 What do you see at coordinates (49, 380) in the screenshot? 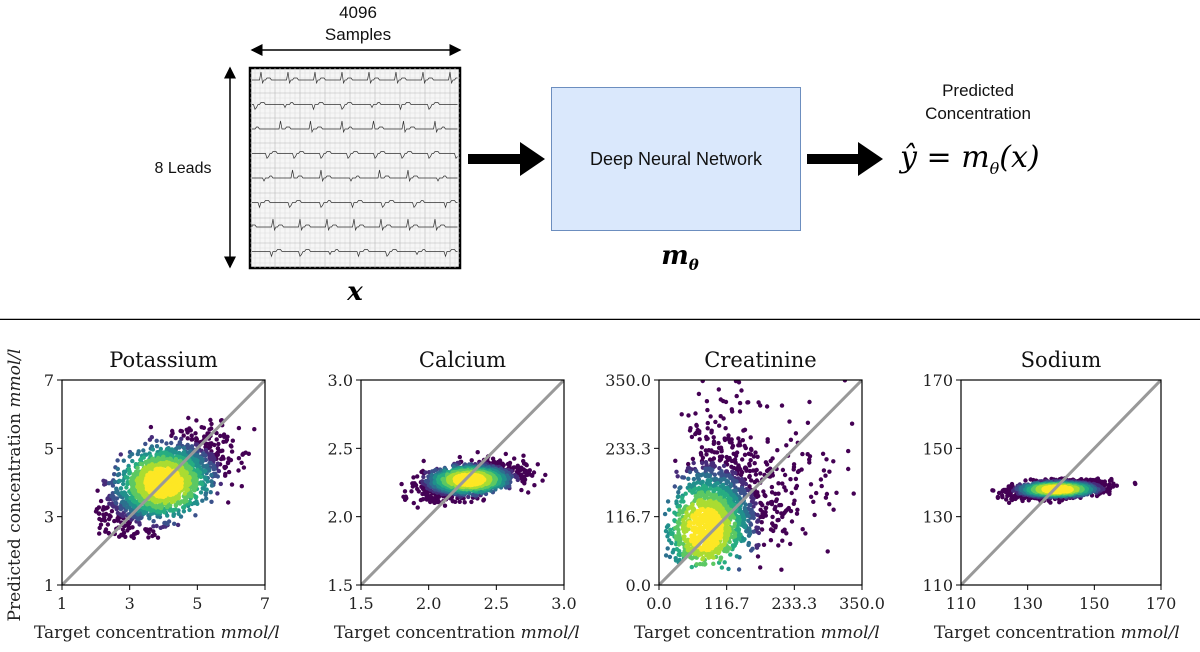
I see `y-tick-label: 7` at bounding box center [49, 380].